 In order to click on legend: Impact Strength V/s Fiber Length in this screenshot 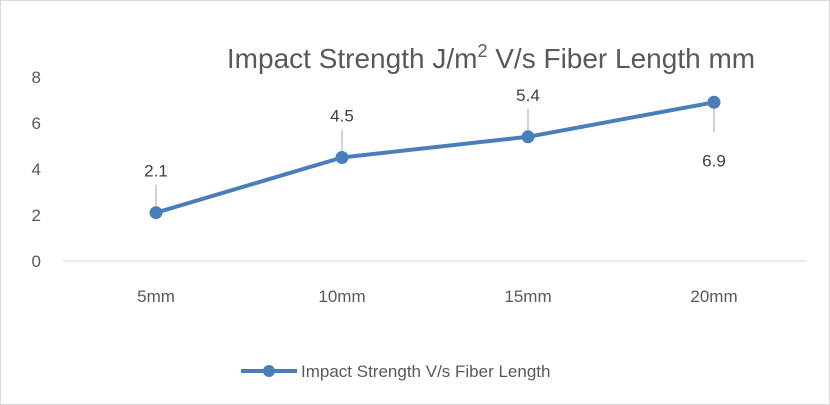, I will do `click(395, 371)`.